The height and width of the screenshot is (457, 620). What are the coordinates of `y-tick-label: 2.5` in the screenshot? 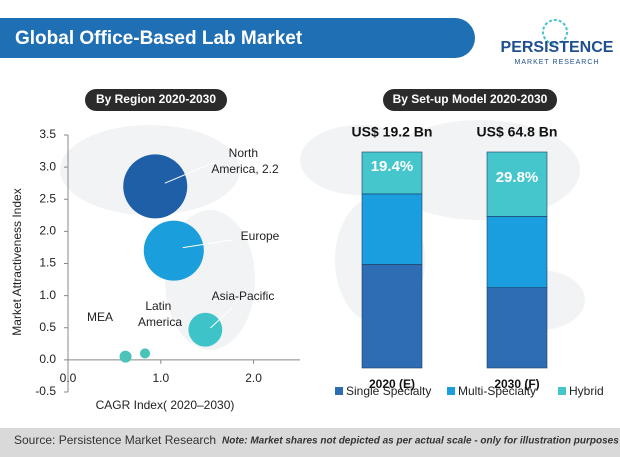 It's located at (47, 198).